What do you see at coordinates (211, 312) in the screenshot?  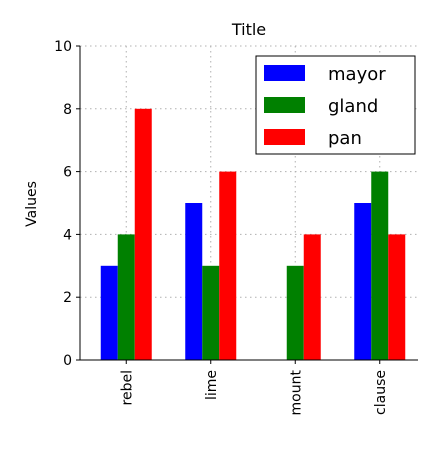 I see `bar-gland-lime` at bounding box center [211, 312].